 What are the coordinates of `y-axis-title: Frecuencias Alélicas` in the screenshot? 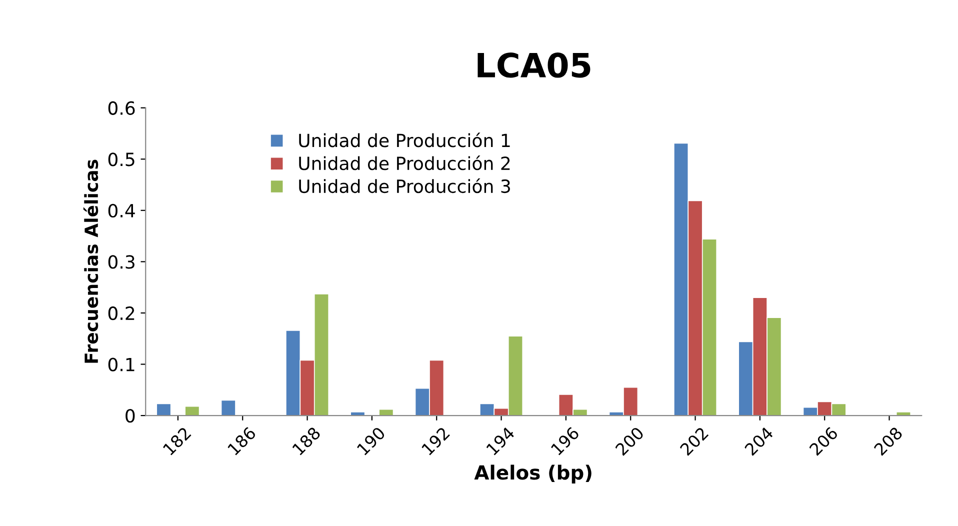 It's located at (90, 261).